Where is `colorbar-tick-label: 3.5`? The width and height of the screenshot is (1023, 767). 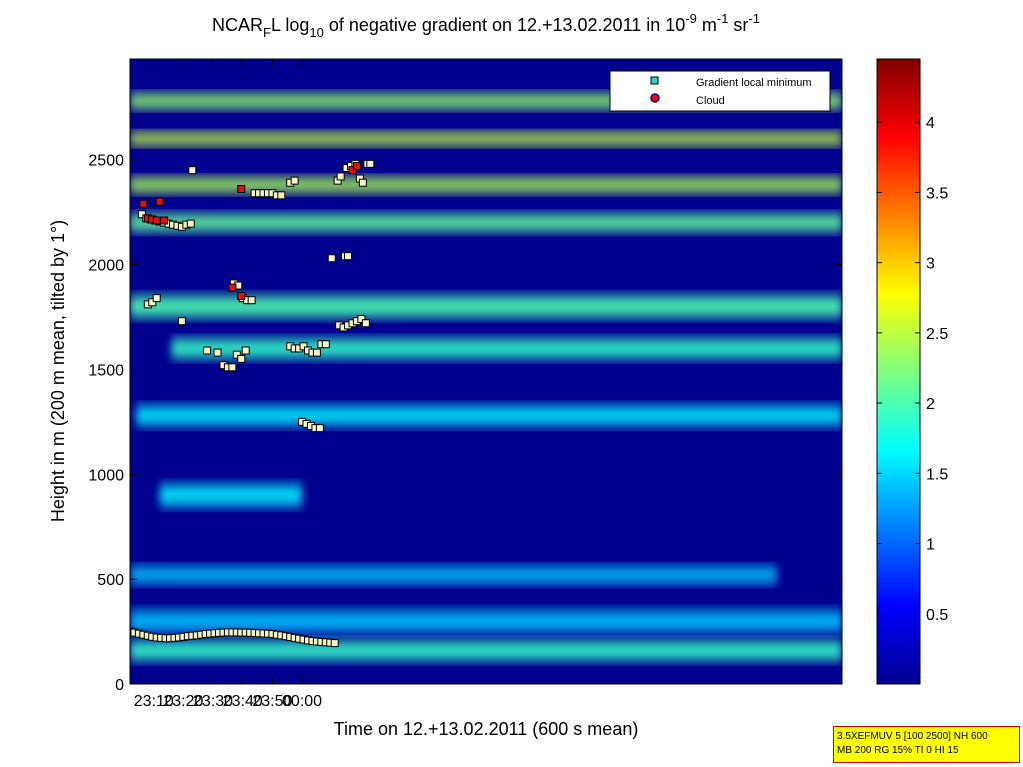 colorbar-tick-label: 3.5 is located at coordinates (937, 193).